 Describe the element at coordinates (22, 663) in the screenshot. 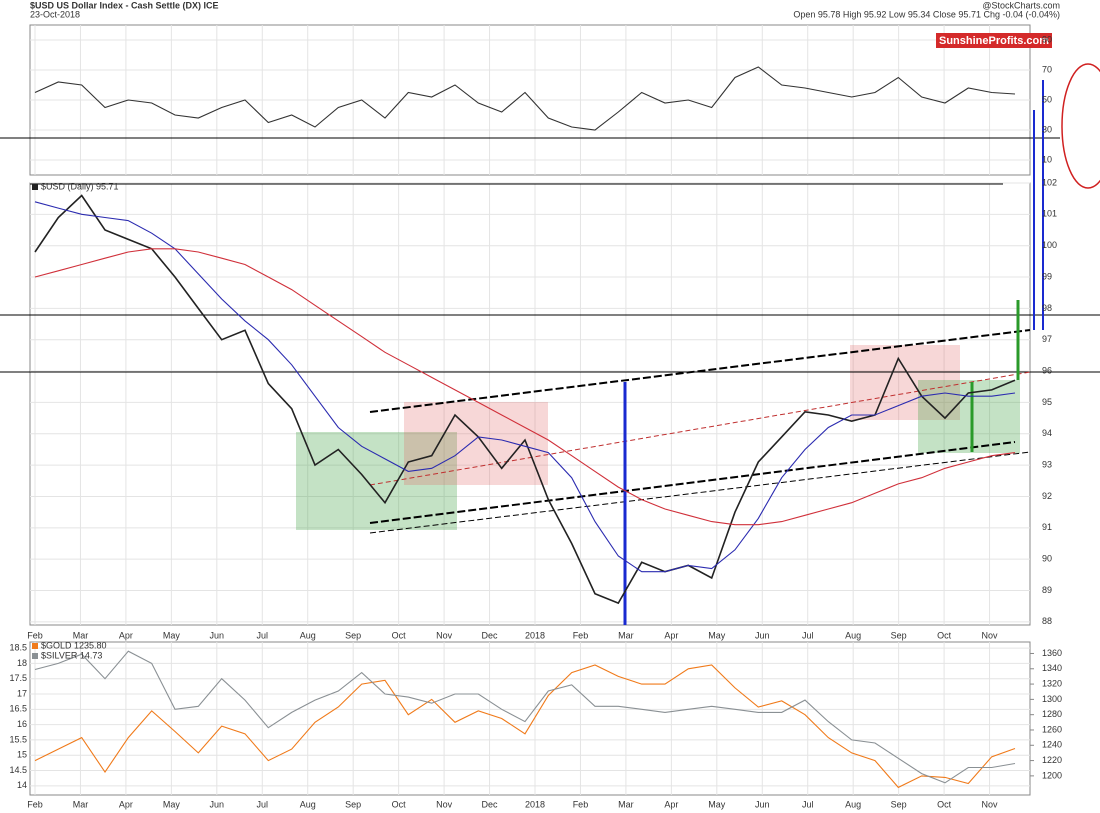

I see `y-tick-label: 18` at that location.